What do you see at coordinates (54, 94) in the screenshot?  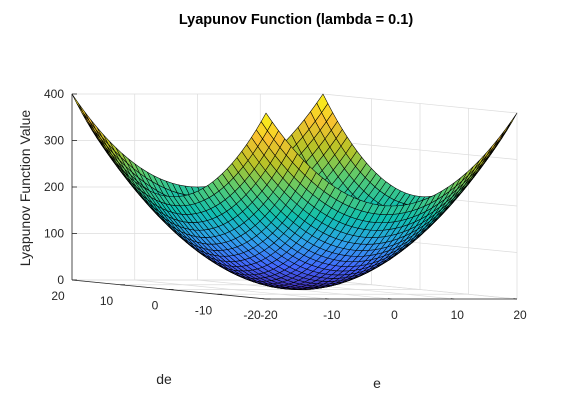 I see `z-tick-label: 400` at bounding box center [54, 94].